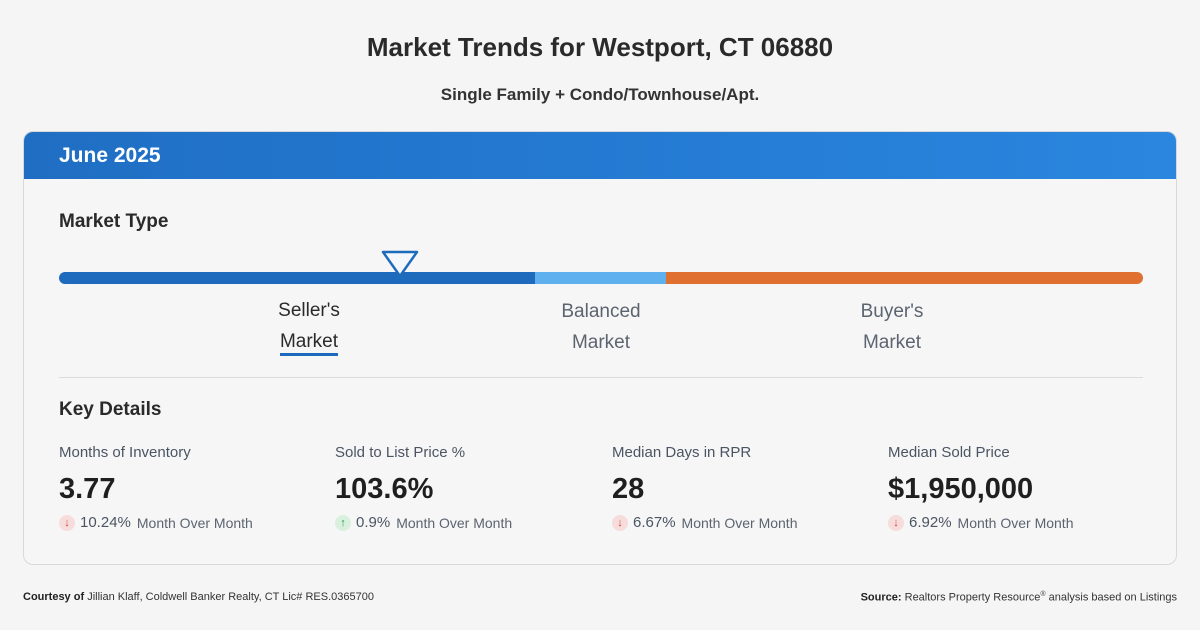 The image size is (1200, 630). I want to click on balanced-line1: Balanced, so click(601, 311).